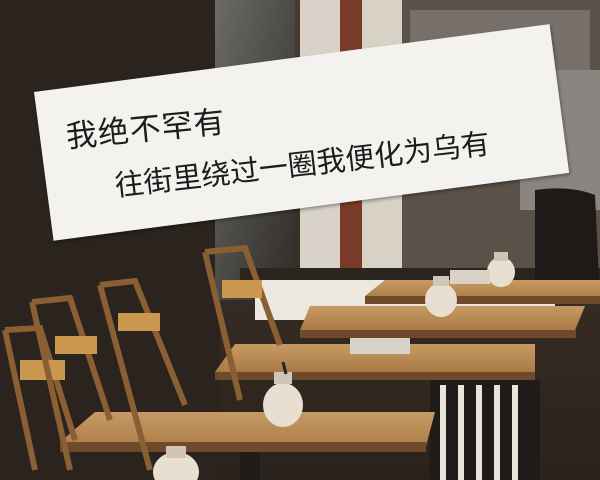 The width and height of the screenshot is (600, 480). Describe the element at coordinates (485, 430) in the screenshot. I see `table-base` at that location.